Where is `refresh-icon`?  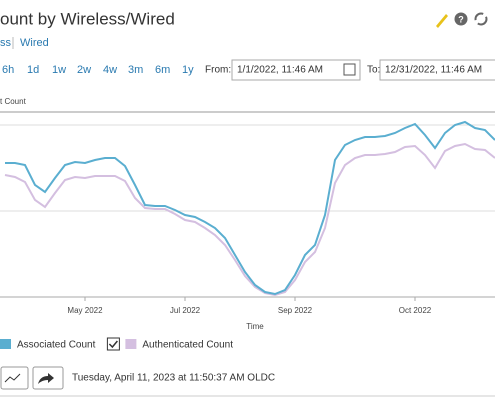
refresh-icon is located at coordinates (481, 19).